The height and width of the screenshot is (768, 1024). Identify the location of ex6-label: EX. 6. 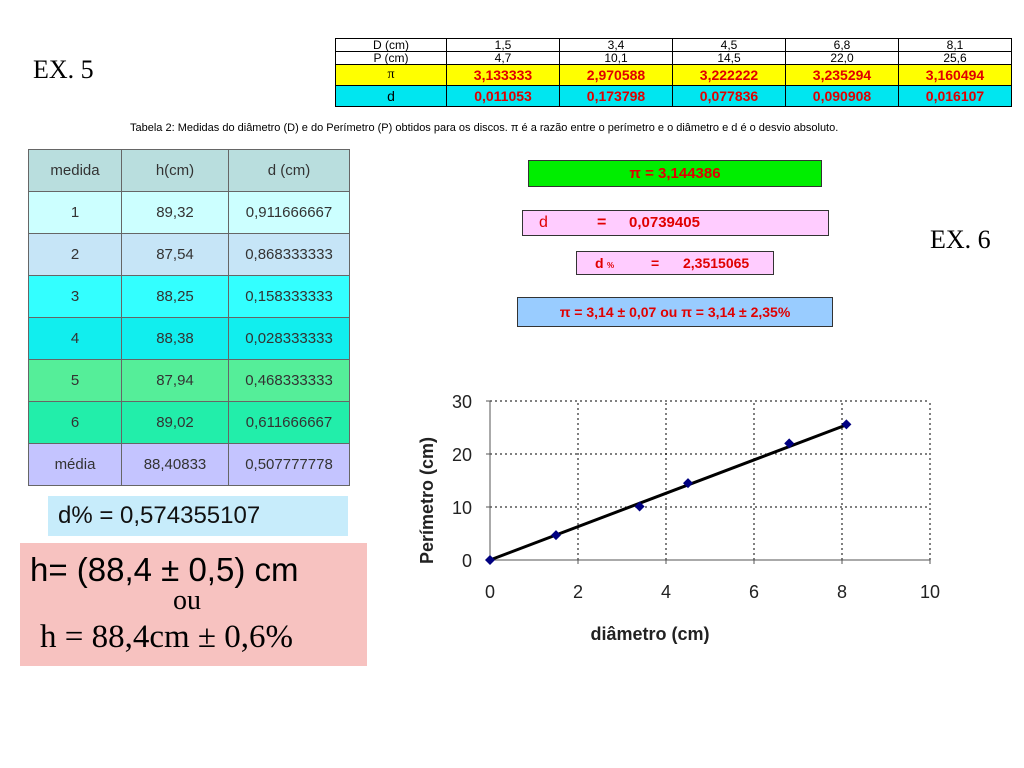
(960, 239).